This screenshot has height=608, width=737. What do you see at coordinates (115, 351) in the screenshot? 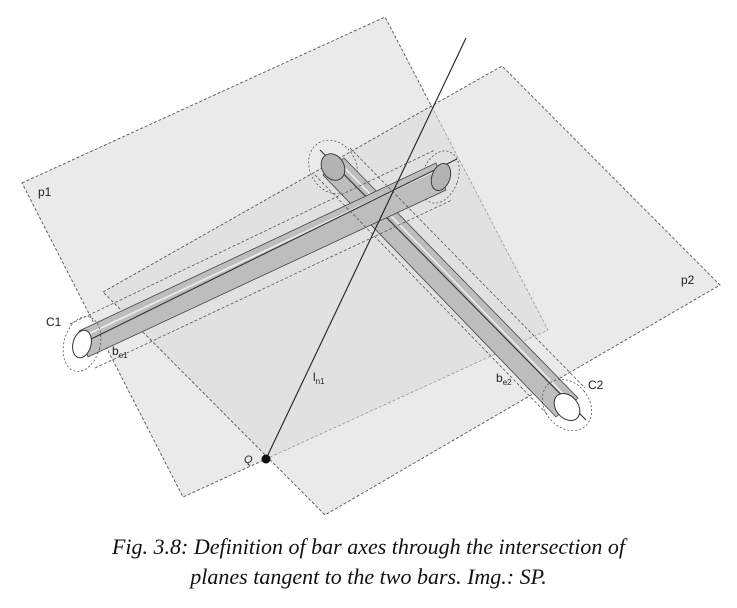
I see `label-be1-base: b` at bounding box center [115, 351].